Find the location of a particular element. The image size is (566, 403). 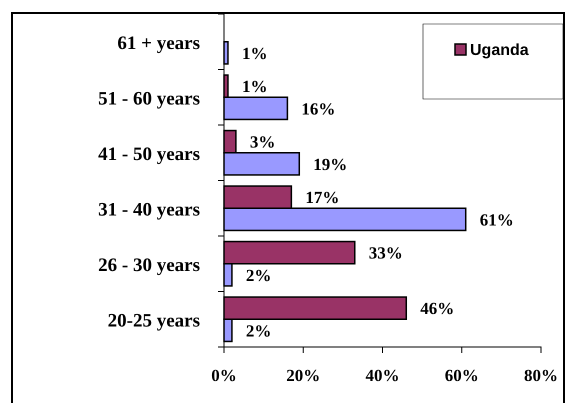

data-label: 46% is located at coordinates (437, 308).